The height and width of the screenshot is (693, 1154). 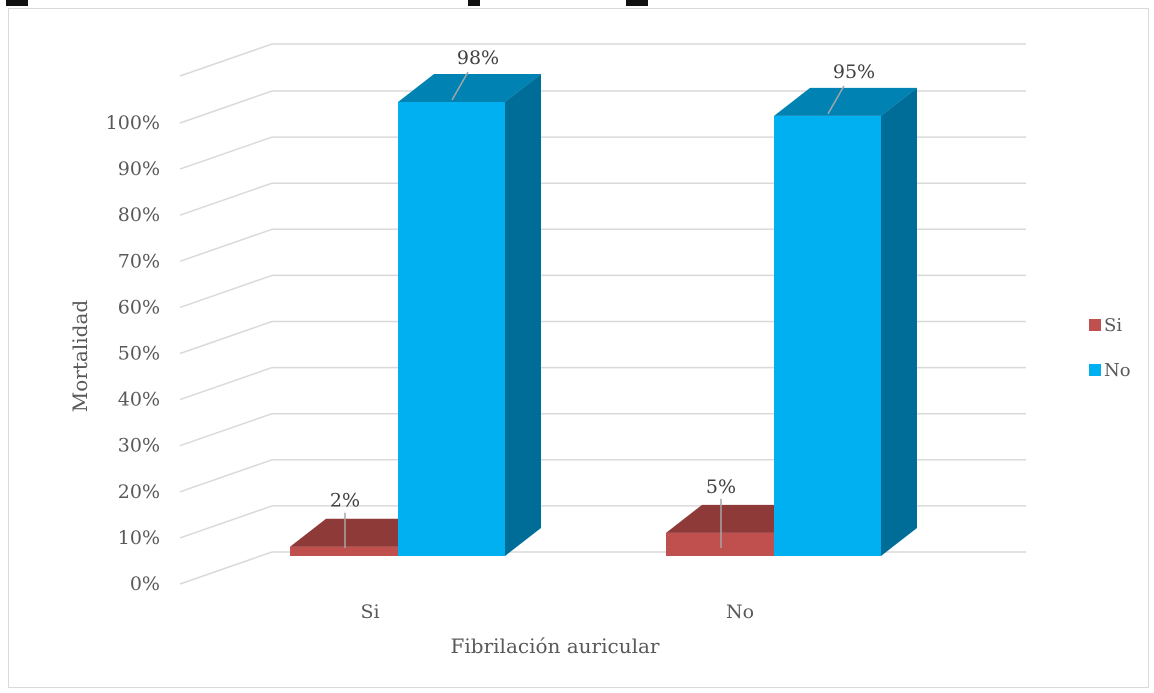 What do you see at coordinates (345, 501) in the screenshot?
I see `data-label: 2%` at bounding box center [345, 501].